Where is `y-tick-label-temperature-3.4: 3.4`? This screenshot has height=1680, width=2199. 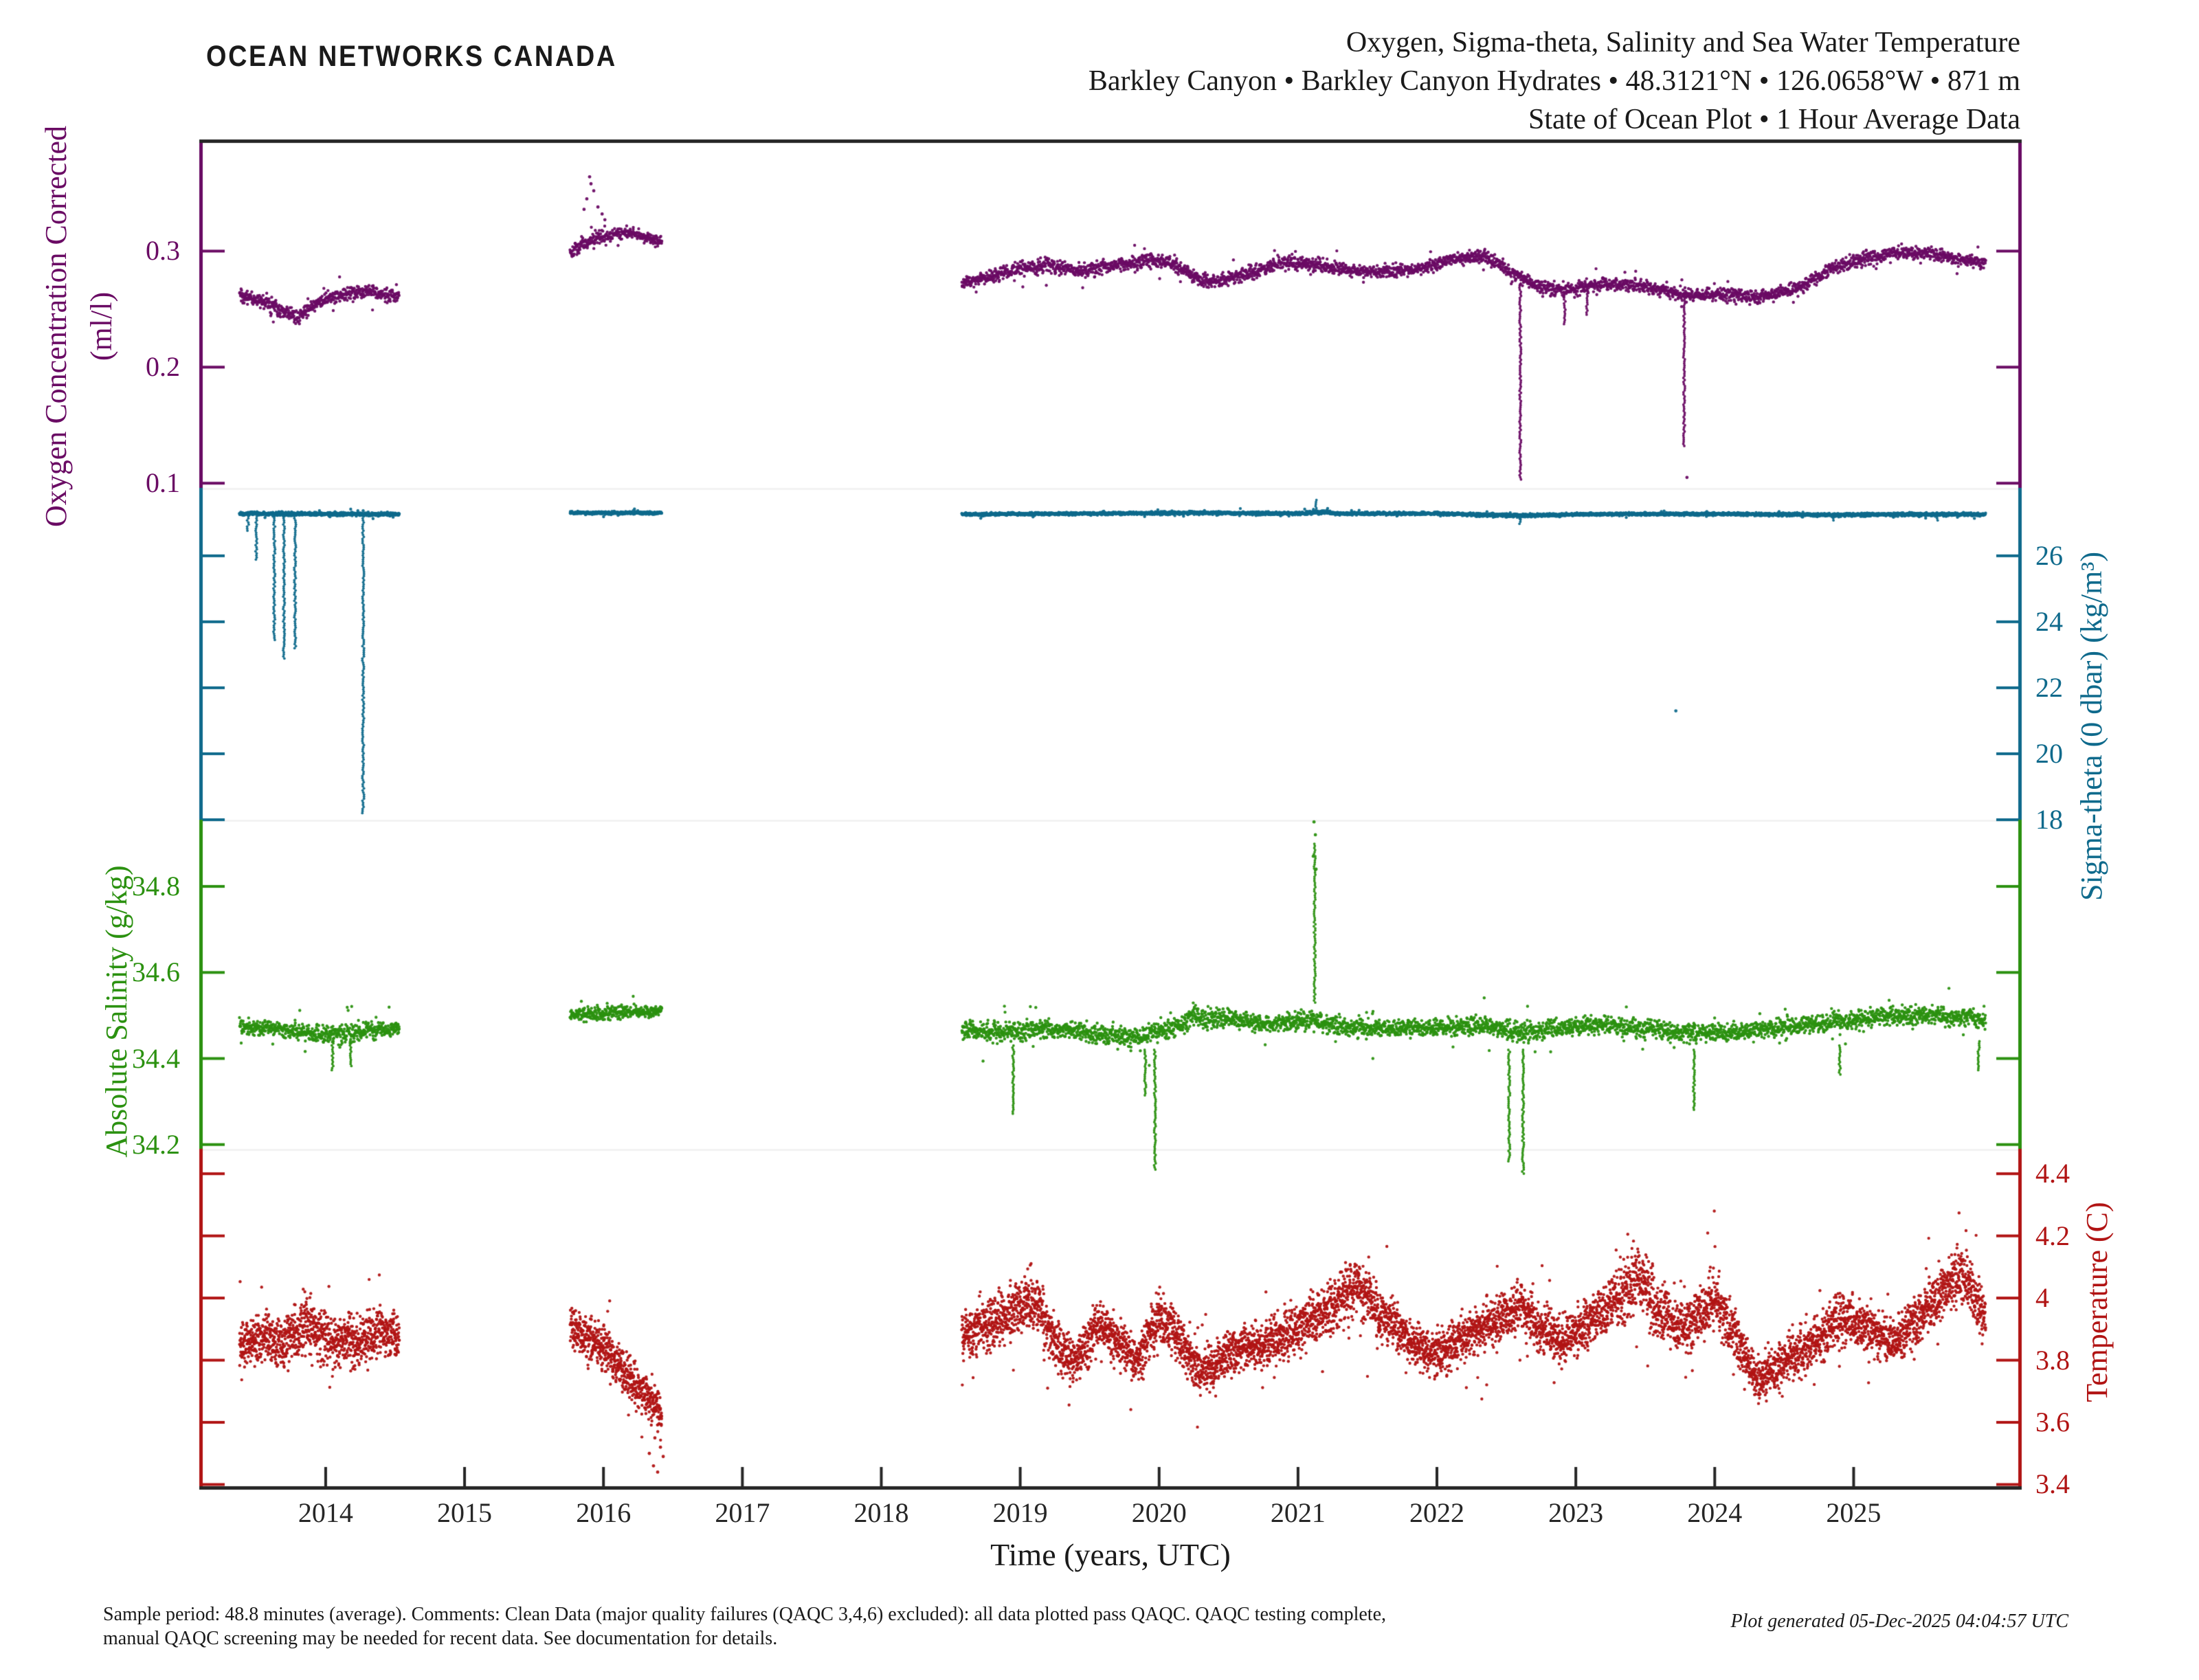
y-tick-label-temperature-3.4: 3.4 is located at coordinates (2052, 1484).